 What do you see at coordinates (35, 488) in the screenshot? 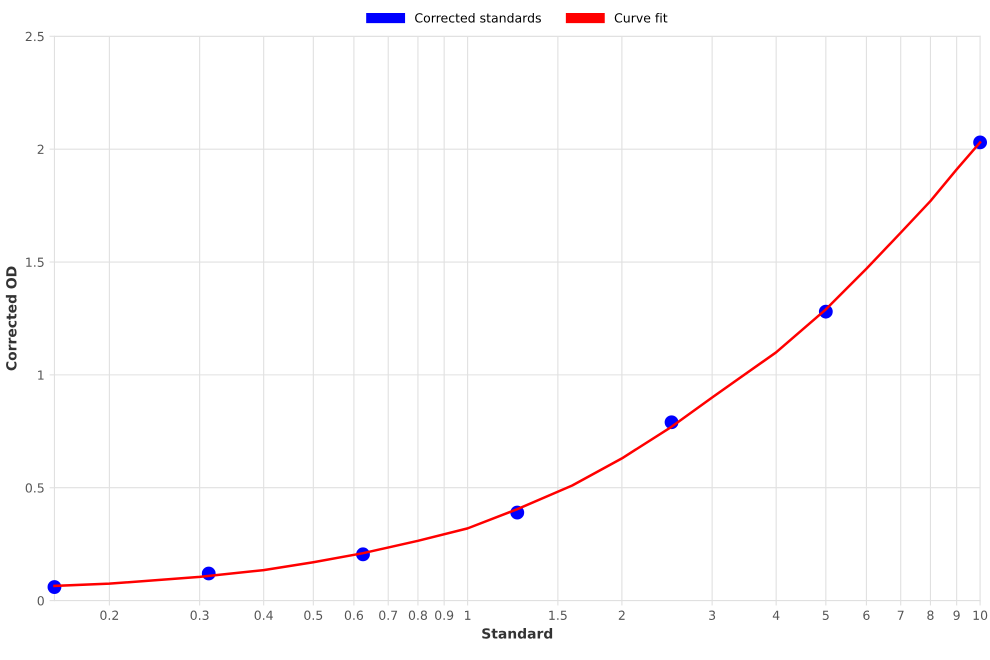
I see `y-tick-label: 0.5` at bounding box center [35, 488].